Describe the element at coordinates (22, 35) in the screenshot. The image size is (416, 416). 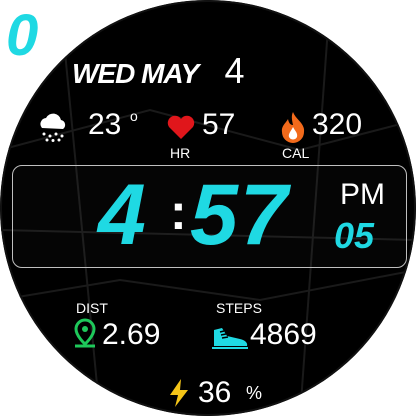
I see `corner-indicator: 0` at that location.